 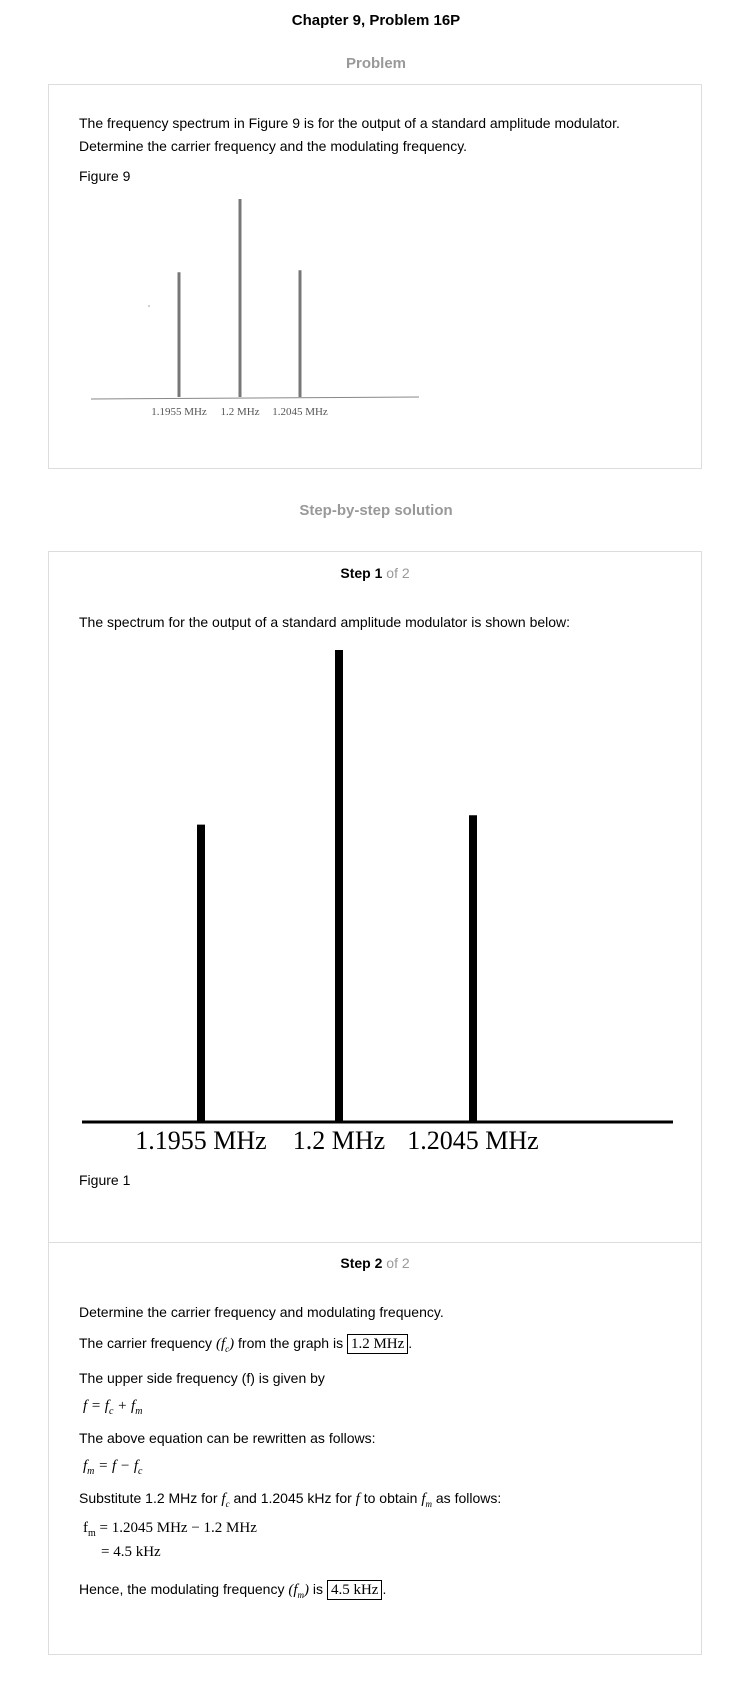 What do you see at coordinates (355, 1263) in the screenshot?
I see `step2-word: Step` at bounding box center [355, 1263].